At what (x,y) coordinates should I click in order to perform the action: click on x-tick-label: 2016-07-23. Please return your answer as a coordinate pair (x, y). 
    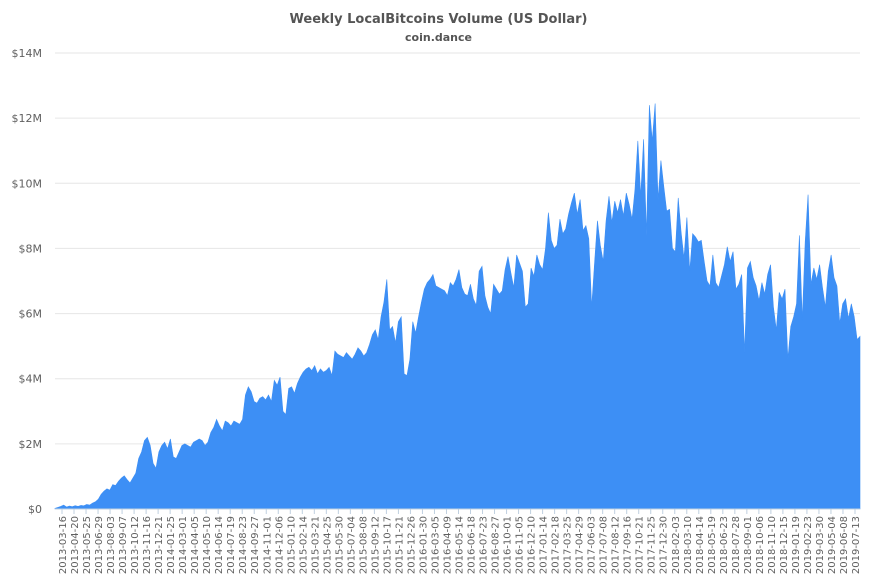
    Looking at the image, I should click on (484, 545).